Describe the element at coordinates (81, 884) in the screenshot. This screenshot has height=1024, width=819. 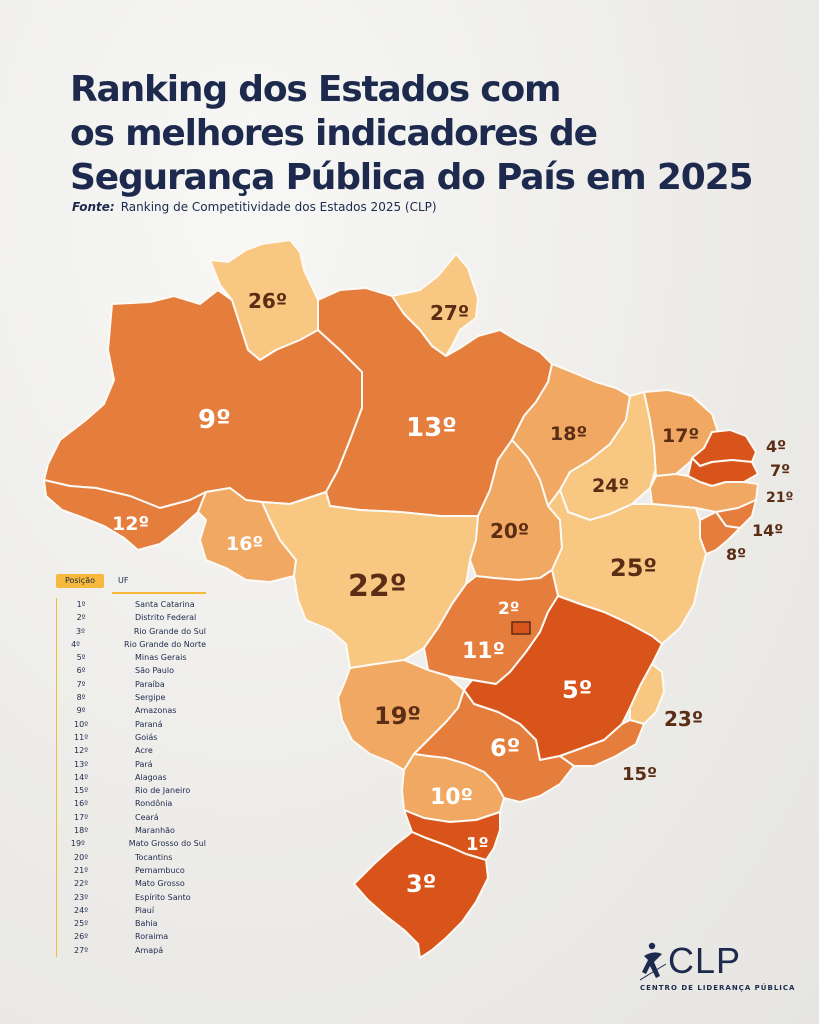
I see `legend-pos: 22º` at that location.